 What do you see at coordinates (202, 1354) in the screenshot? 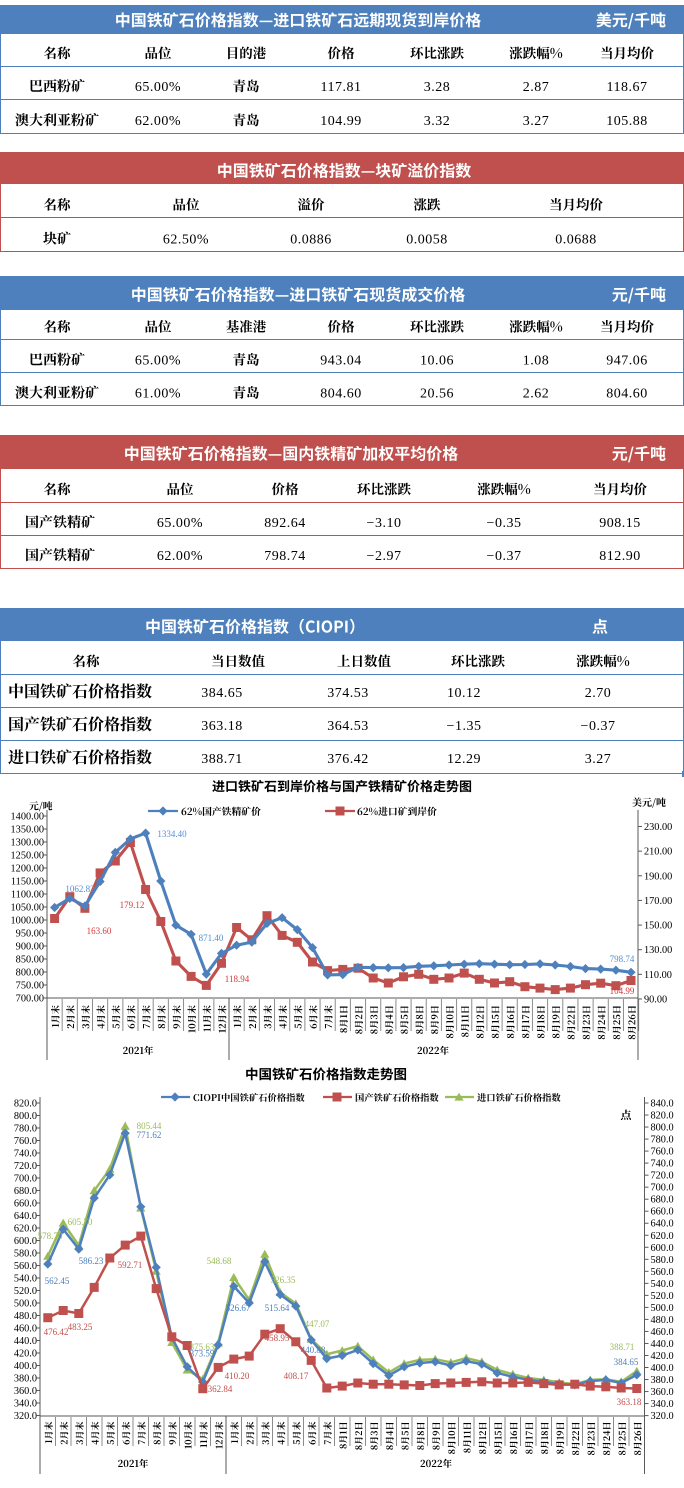
I see `svg-text: 373.59` at bounding box center [202, 1354].